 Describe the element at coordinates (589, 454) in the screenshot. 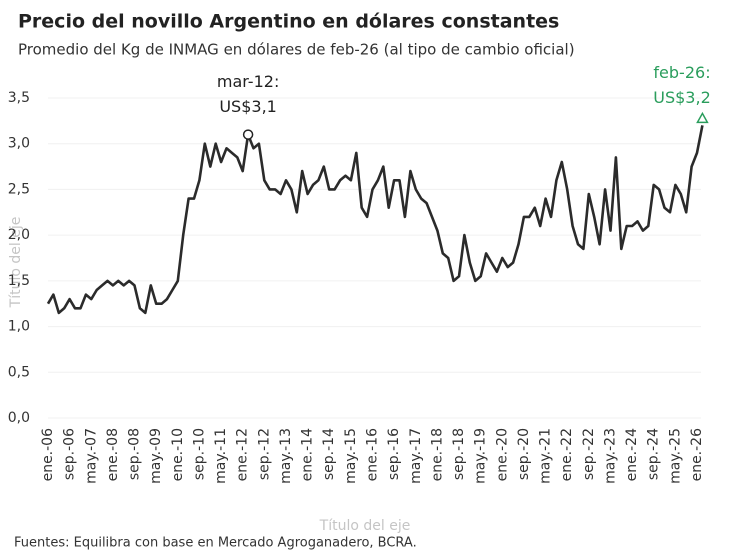

I see `x-tick-label: sep.-22` at that location.